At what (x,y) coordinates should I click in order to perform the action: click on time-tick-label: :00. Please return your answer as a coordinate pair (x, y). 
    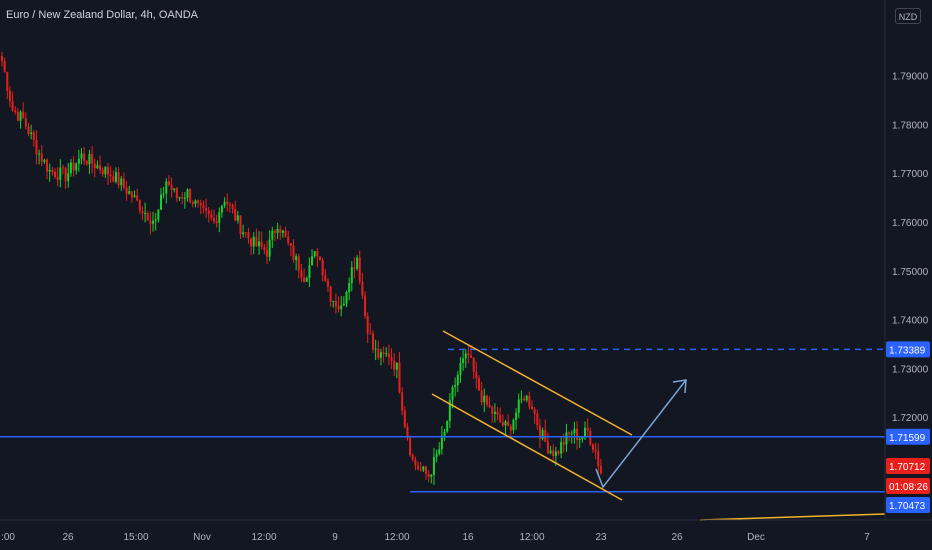
    Looking at the image, I should click on (8, 537).